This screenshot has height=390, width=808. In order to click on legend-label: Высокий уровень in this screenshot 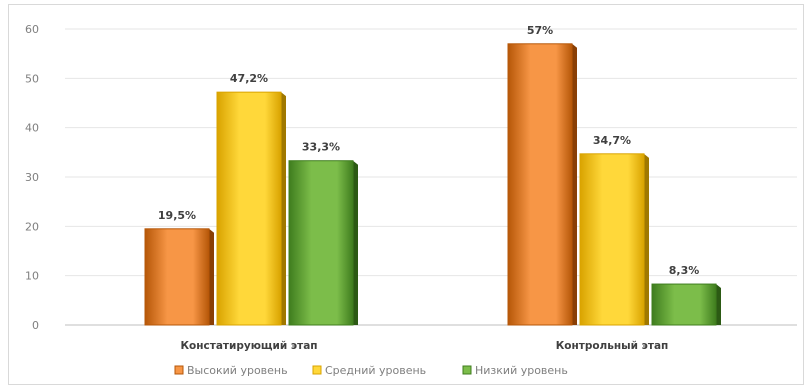, I will do `click(237, 370)`.